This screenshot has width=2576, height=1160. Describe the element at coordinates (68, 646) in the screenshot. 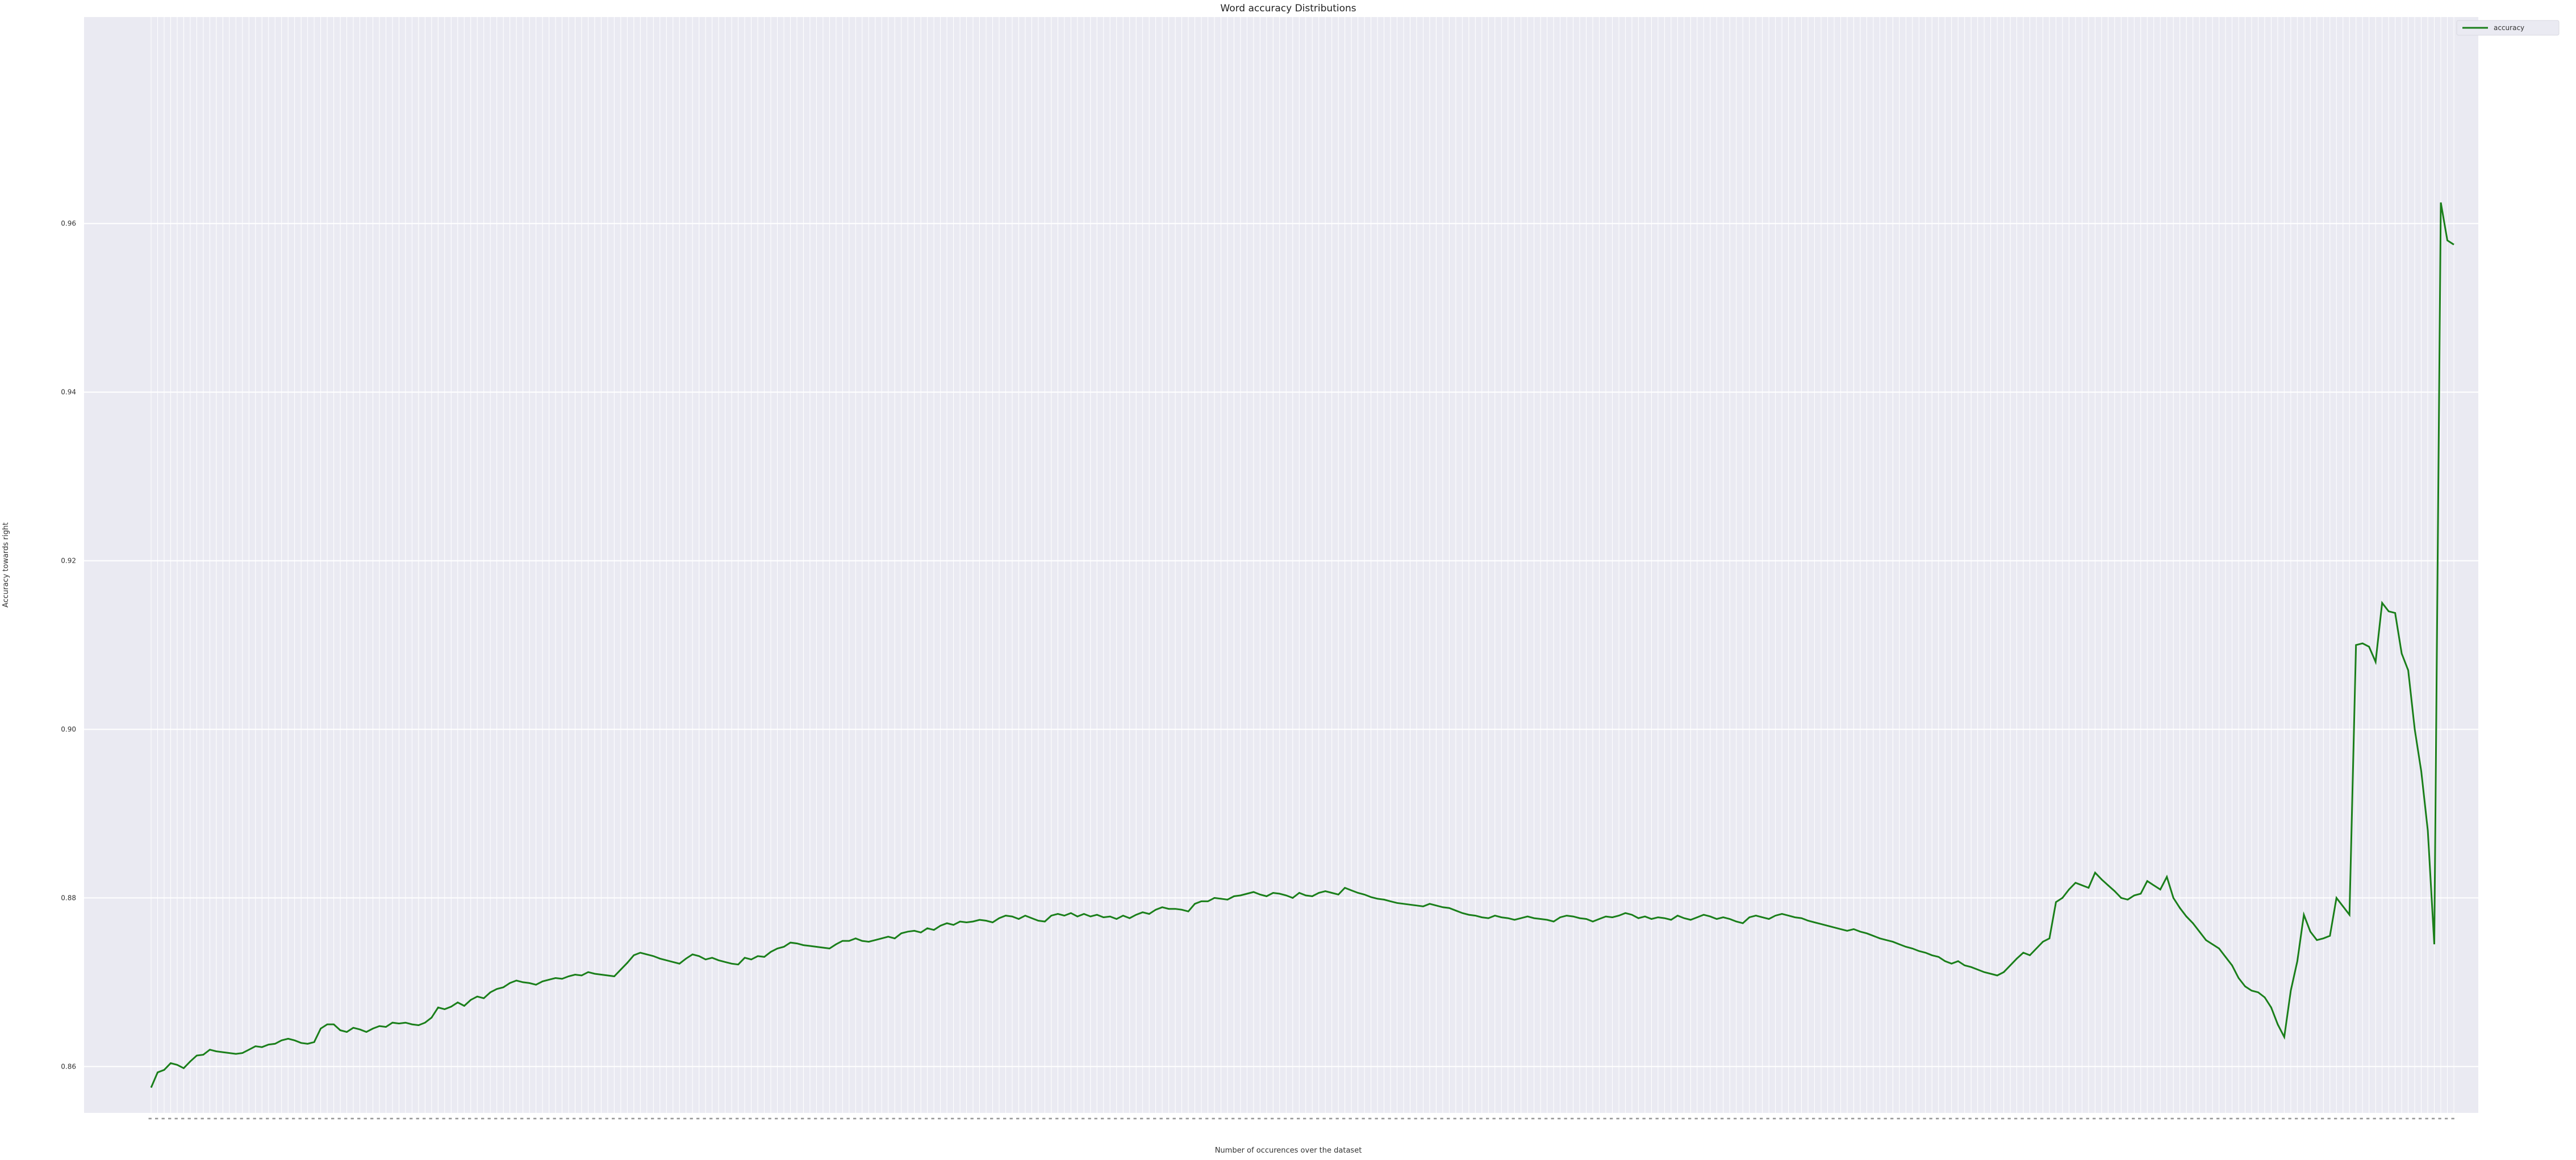

I see `y-tick-labels: 0.86 0.88 0.90 0.92 0.94 0.96` at that location.